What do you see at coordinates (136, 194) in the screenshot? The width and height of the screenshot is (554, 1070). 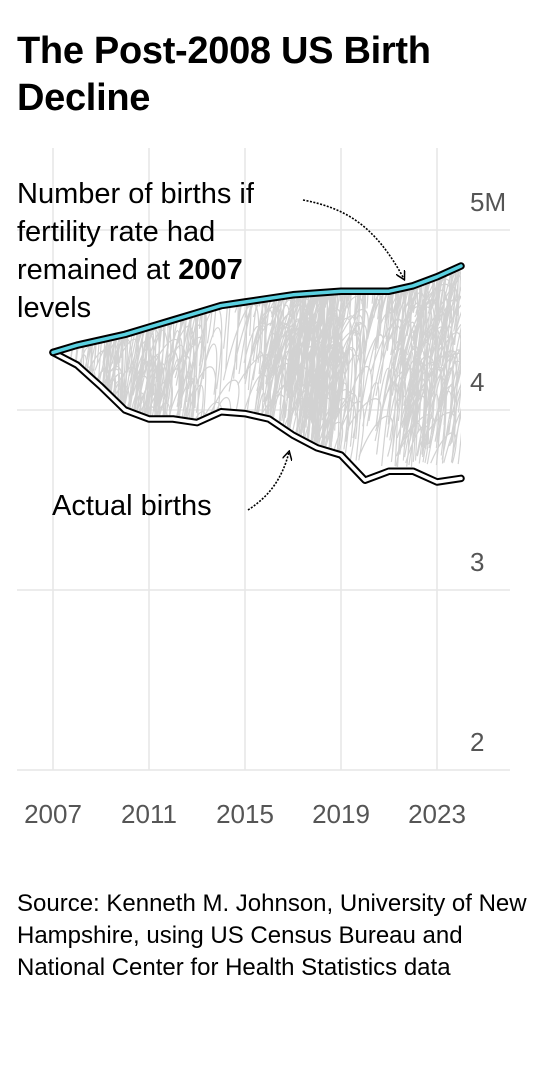 I see `projected-annotation-line-1: Number of births if` at bounding box center [136, 194].